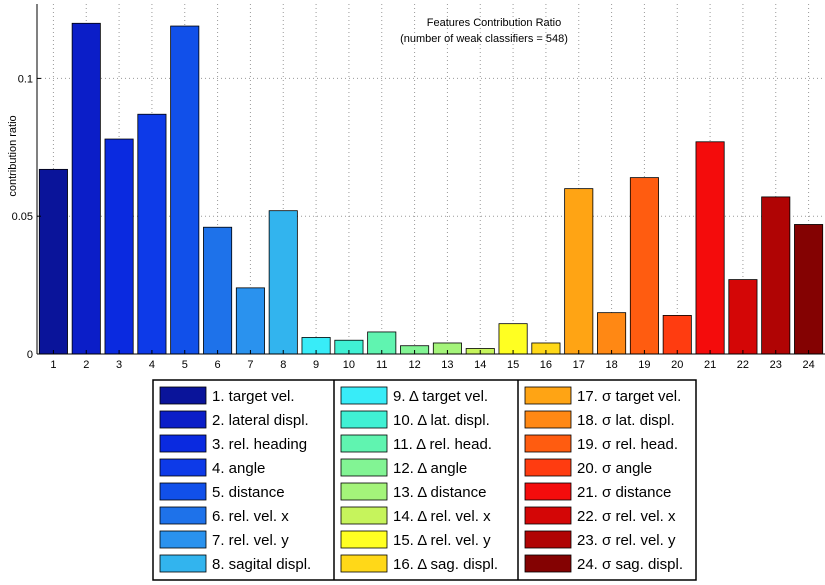  Describe the element at coordinates (430, 468) in the screenshot. I see `legend-label: 12. Δ angle` at that location.